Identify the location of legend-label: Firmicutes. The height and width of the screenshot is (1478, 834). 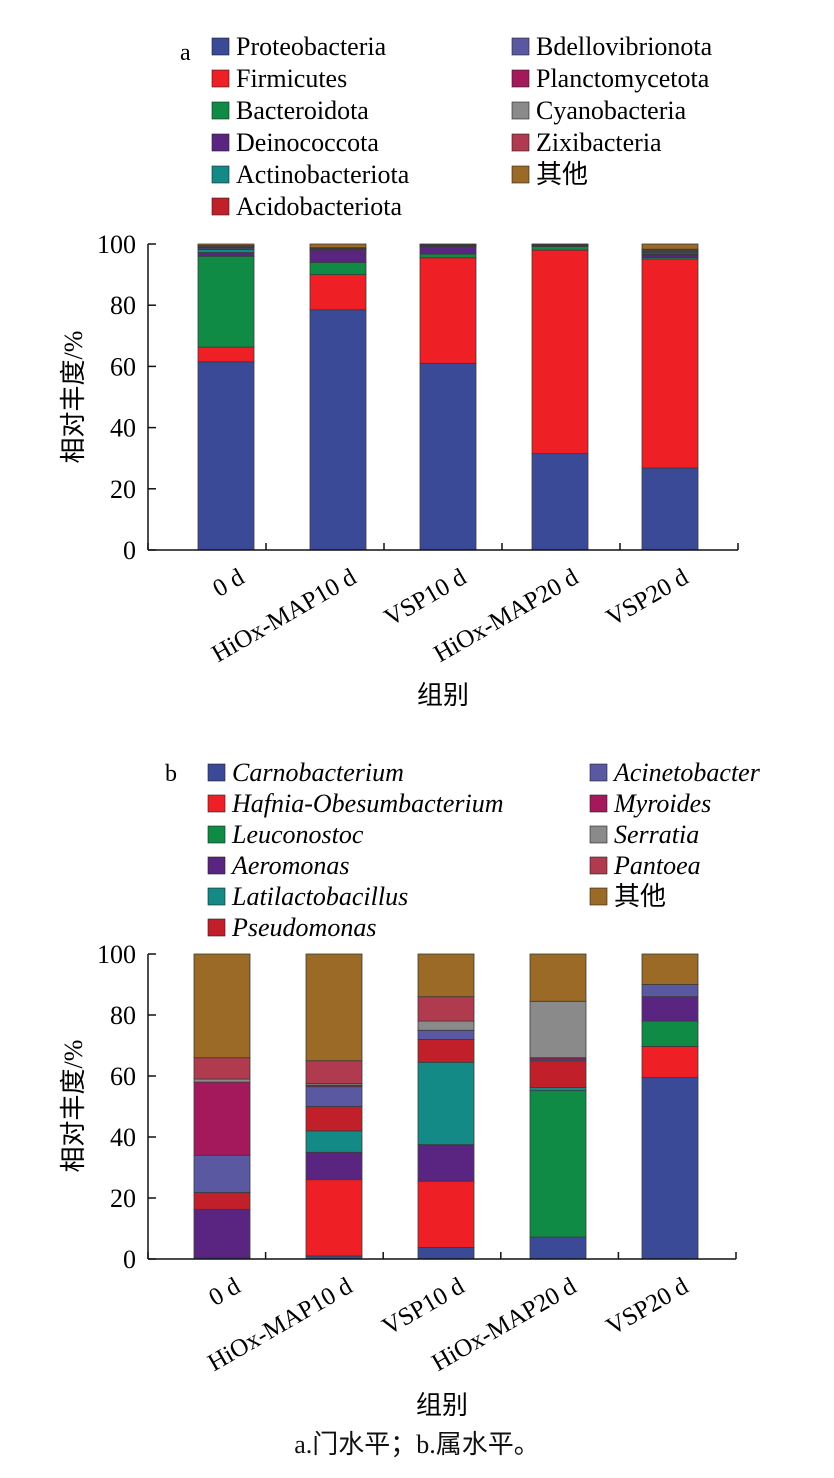
(291, 78).